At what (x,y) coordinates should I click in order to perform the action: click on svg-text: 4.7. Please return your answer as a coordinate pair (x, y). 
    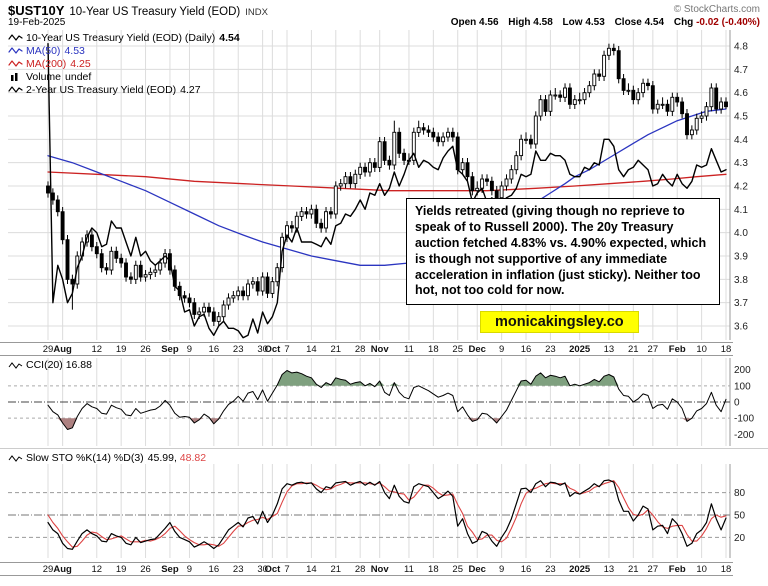
    Looking at the image, I should click on (741, 70).